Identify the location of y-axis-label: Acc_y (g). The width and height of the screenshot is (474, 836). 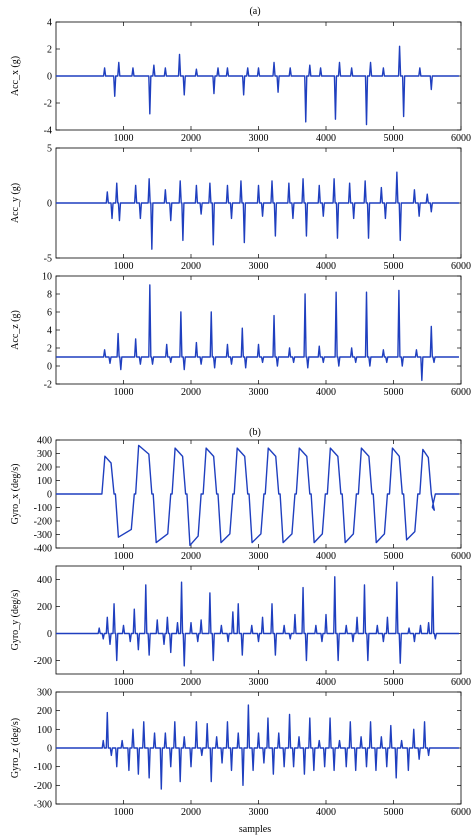
(15, 203).